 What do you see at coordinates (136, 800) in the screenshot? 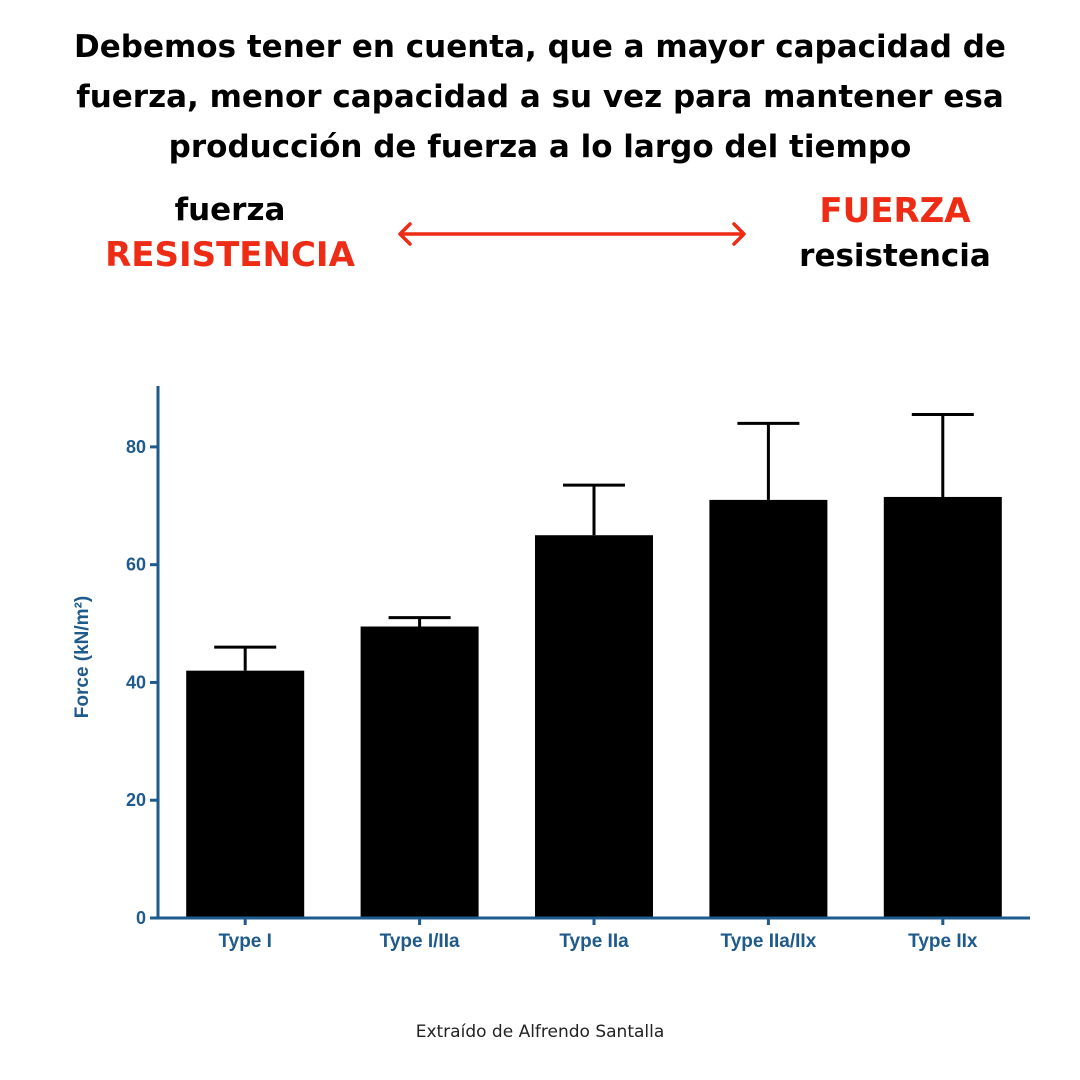
I see `y-tick-label-2: 20` at bounding box center [136, 800].